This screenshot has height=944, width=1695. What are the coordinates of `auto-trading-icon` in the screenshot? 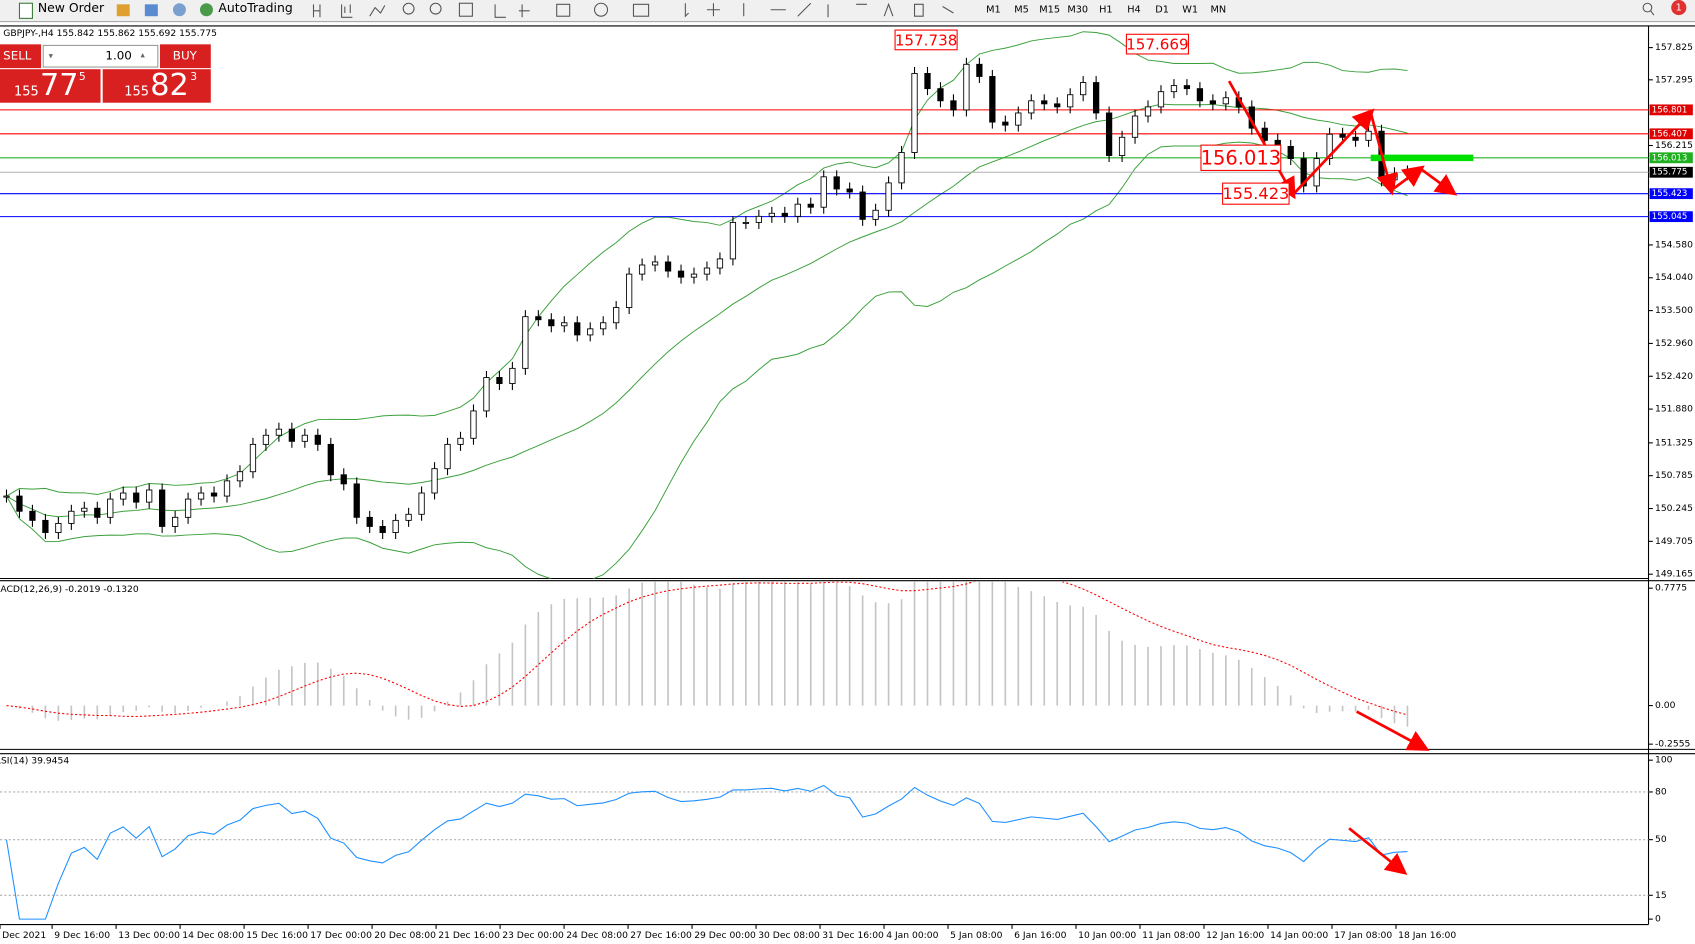 It's located at (206, 10).